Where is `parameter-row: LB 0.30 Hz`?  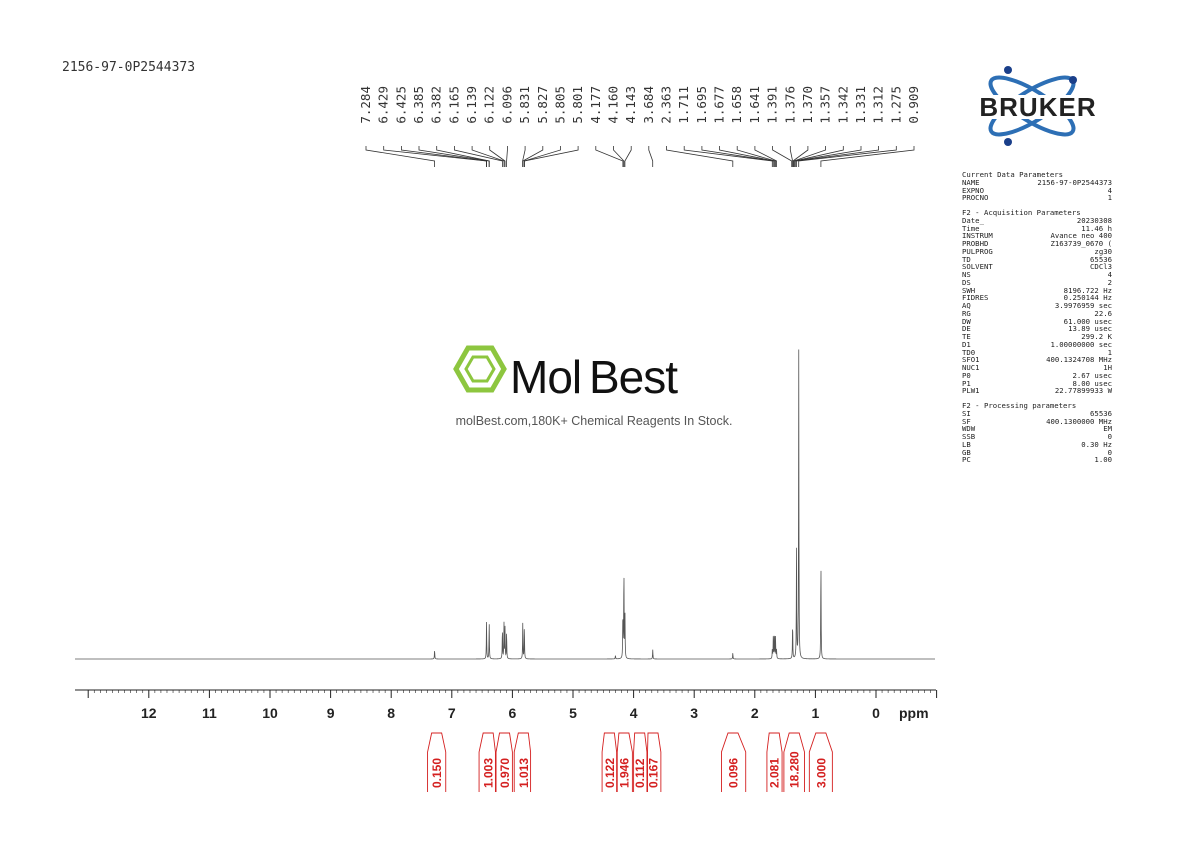 parameter-row: LB 0.30 Hz is located at coordinates (1037, 444).